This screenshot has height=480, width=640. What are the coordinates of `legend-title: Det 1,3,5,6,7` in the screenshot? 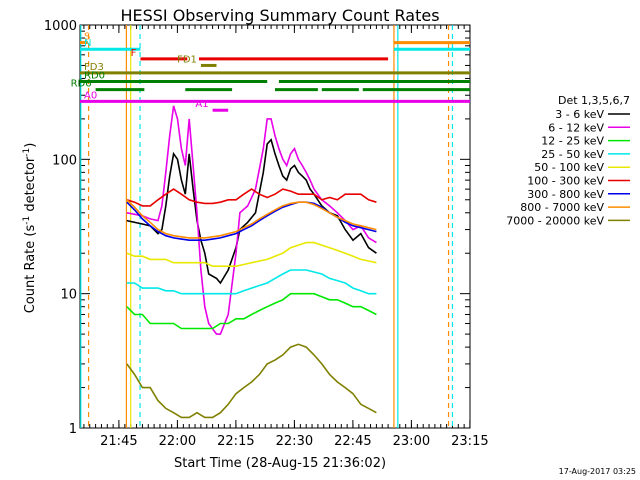 It's located at (594, 100).